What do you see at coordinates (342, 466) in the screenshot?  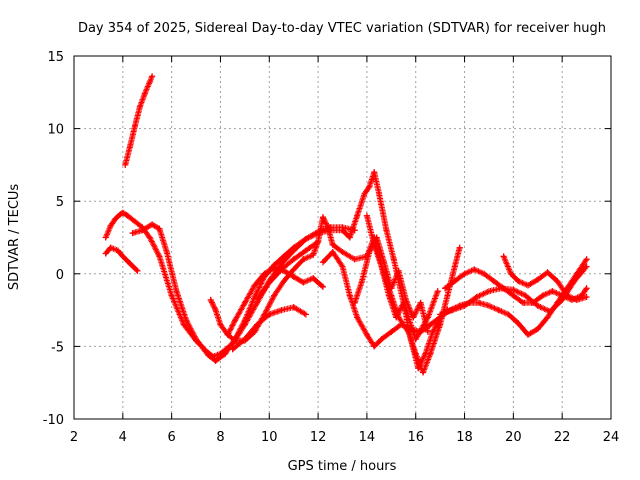 I see `x-axis-title: GPS time / hours` at bounding box center [342, 466].